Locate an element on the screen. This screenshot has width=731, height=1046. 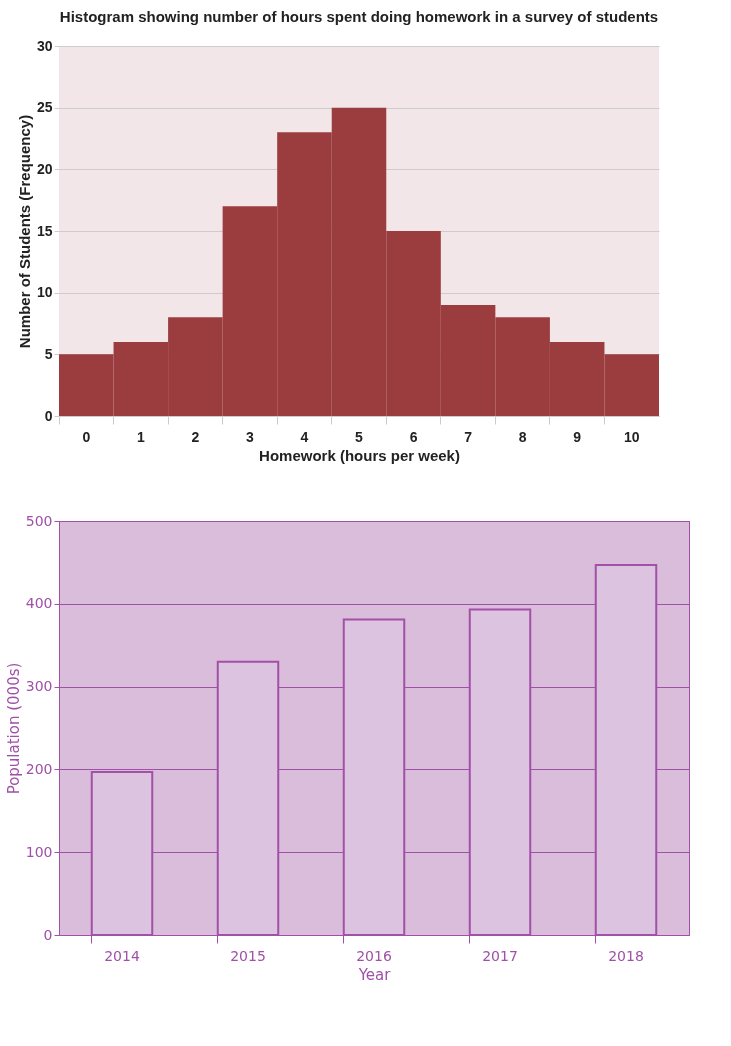
y-tick-label: 500 is located at coordinates (39, 520).